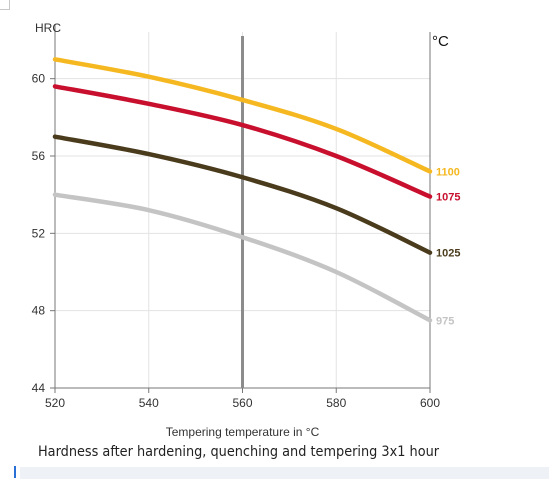 The width and height of the screenshot is (549, 479). I want to click on y-tick-label: 44, so click(39, 388).